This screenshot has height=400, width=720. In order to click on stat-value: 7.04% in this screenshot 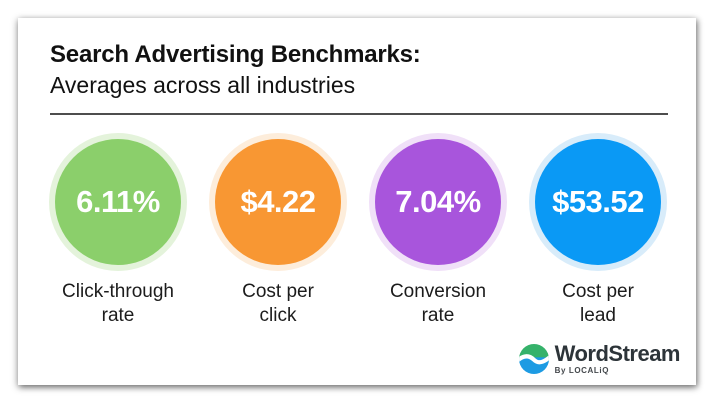, I will do `click(438, 201)`.